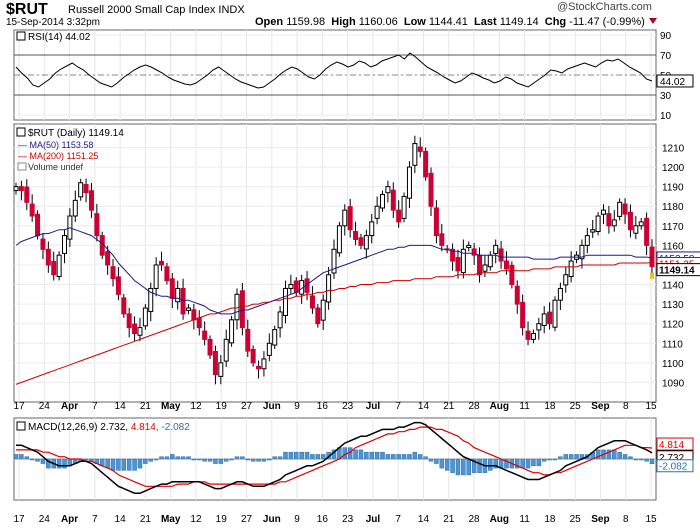  Describe the element at coordinates (474, 406) in the screenshot. I see `x-tick-label: 28` at that location.